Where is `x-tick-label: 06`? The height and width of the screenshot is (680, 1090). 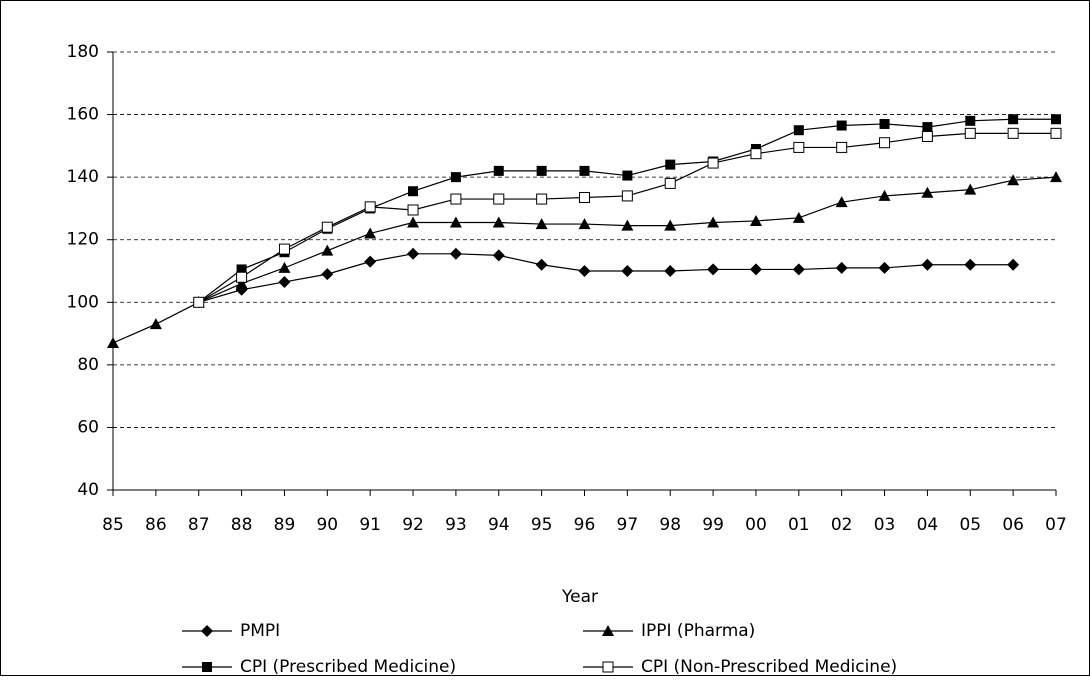
x-tick-label: 06 is located at coordinates (1013, 525).